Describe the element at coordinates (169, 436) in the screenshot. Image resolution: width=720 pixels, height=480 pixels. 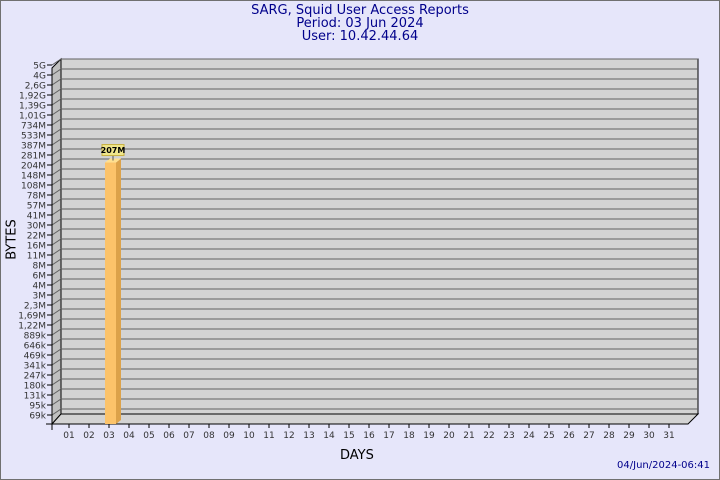
I see `x-tick-label: 06` at that location.